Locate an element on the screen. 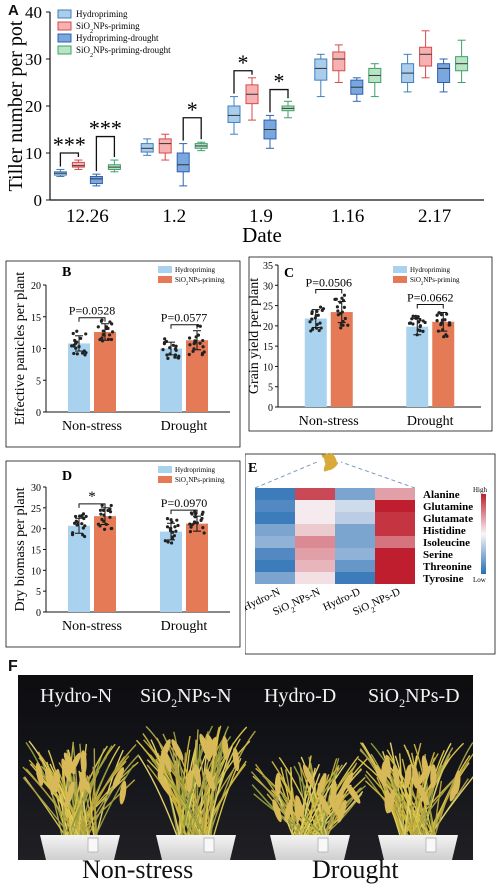  y-tick-label: 25 is located at coordinates (36, 509).